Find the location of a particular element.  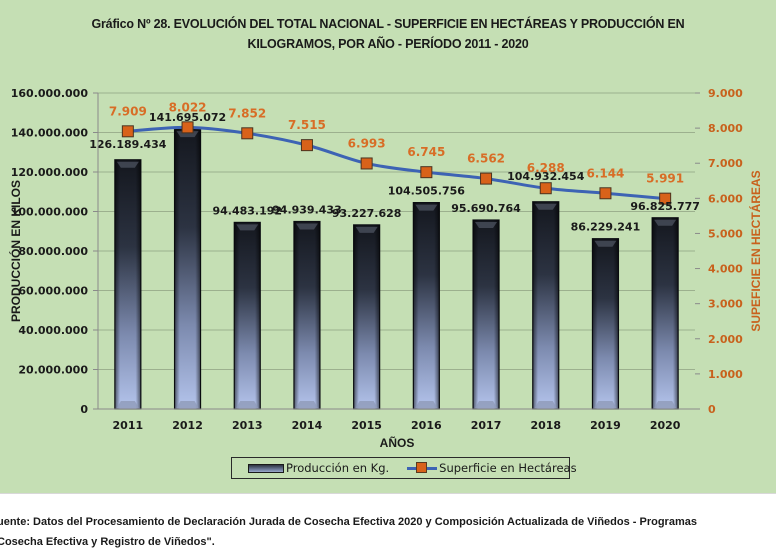

y-right-tick-label: 0 is located at coordinates (712, 409).